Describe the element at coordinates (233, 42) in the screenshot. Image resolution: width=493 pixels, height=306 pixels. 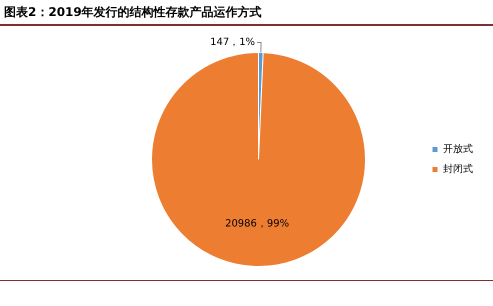
I see `data-label: 147，1%` at that location.